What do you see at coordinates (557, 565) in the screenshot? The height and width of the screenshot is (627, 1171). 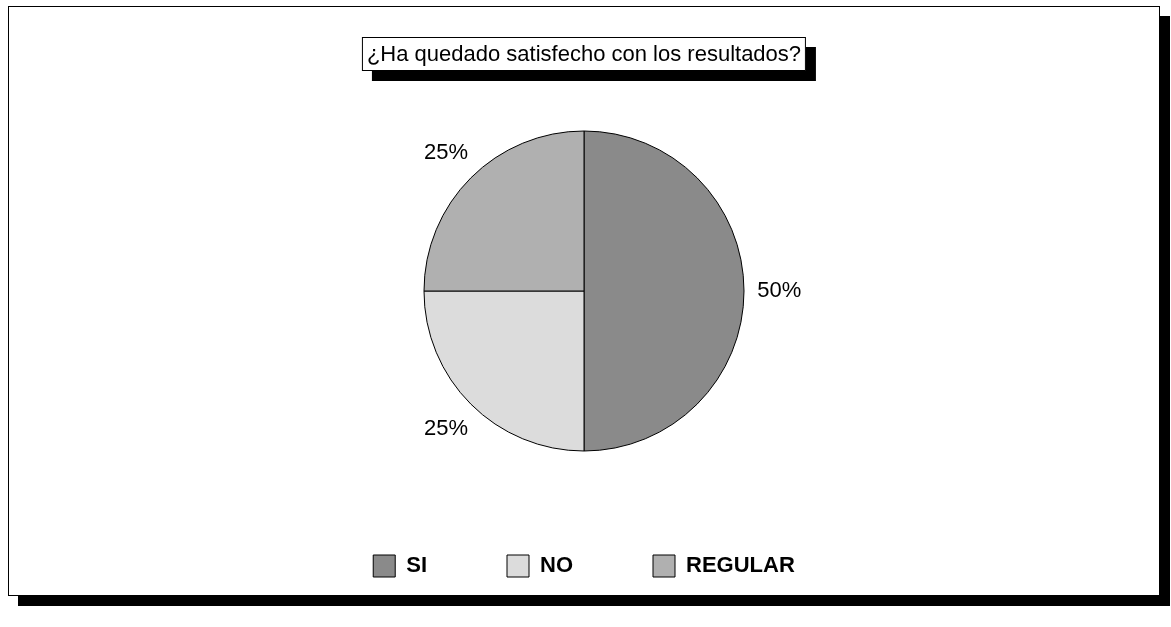 I see `legend-label: NO` at bounding box center [557, 565].